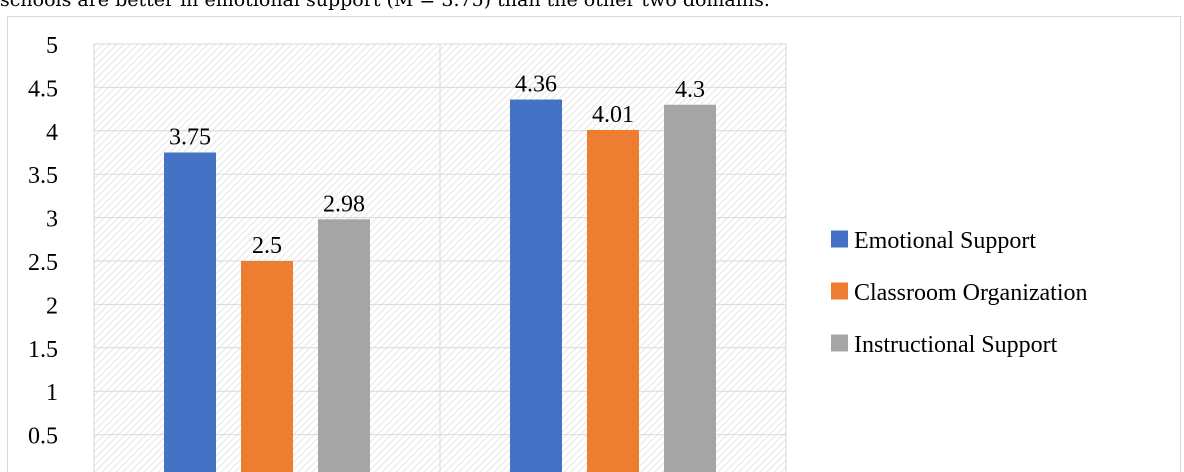  What do you see at coordinates (43, 176) in the screenshot?
I see `y-tick-label: 3.5` at bounding box center [43, 176].